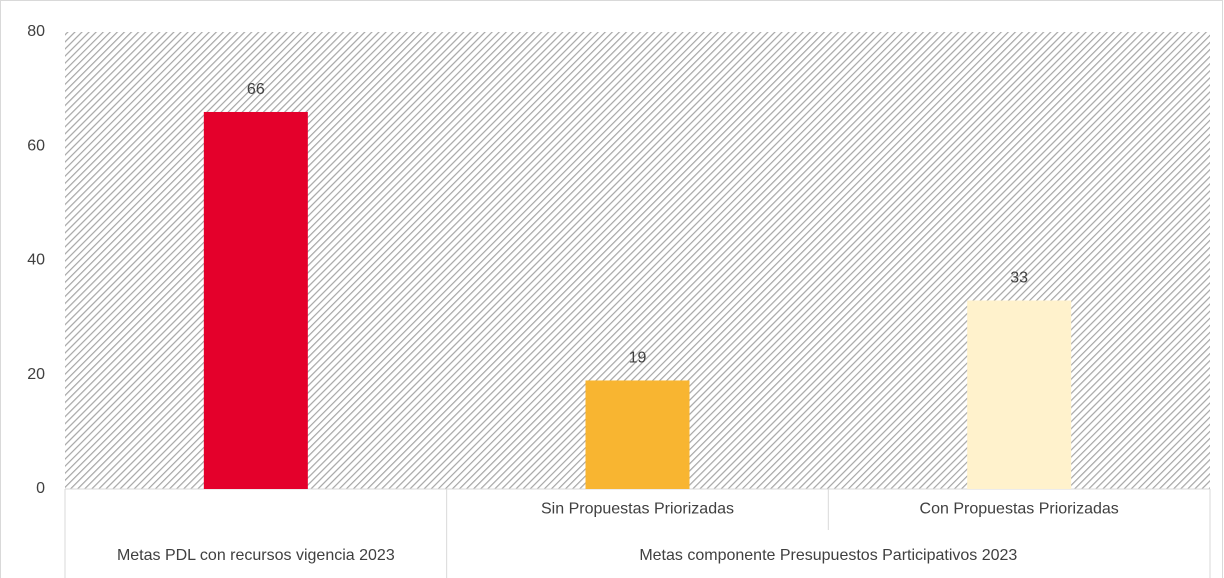 The width and height of the screenshot is (1224, 578). I want to click on data-label: 33, so click(1019, 278).